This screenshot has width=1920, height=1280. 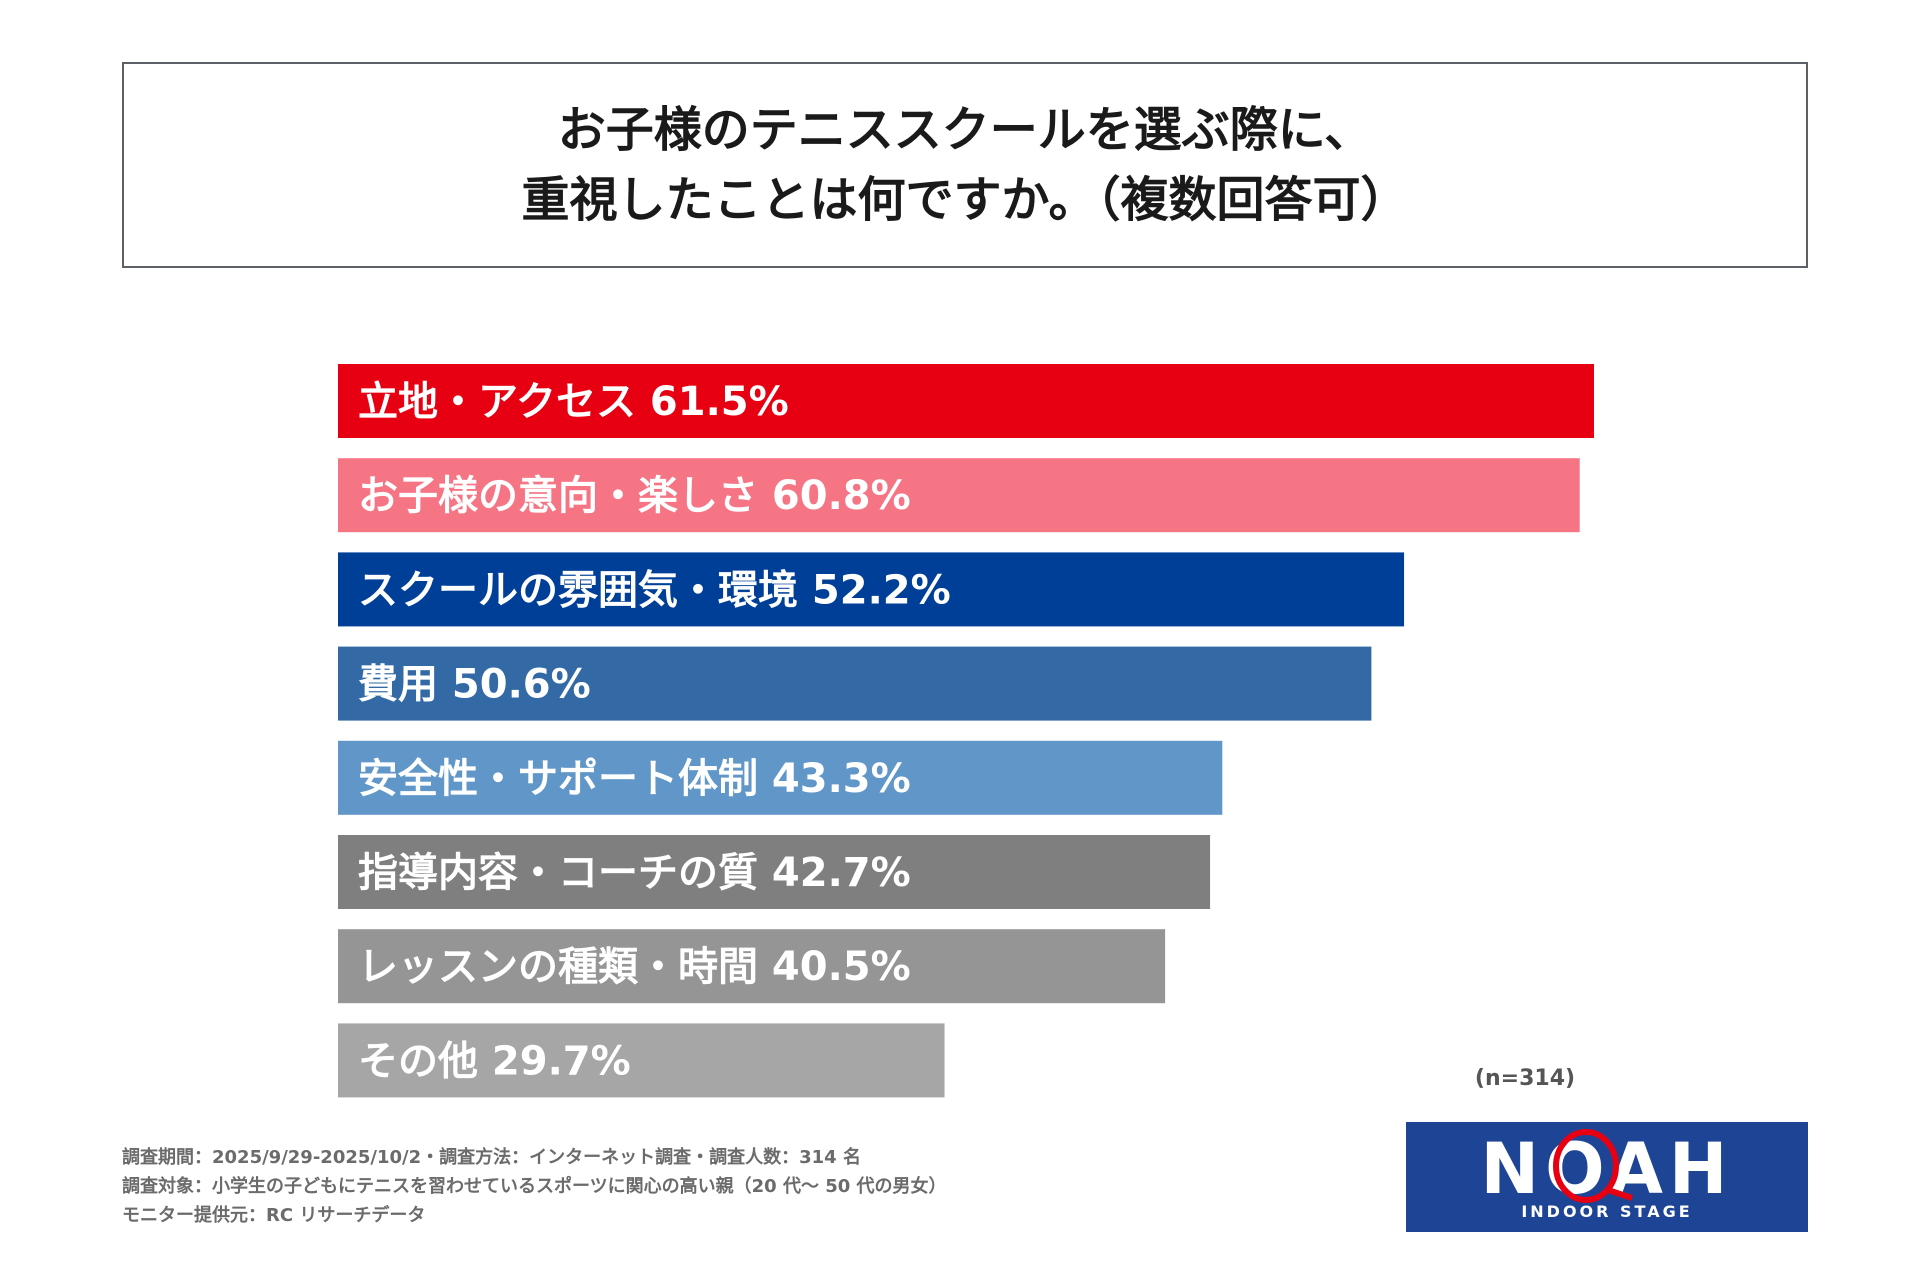 I want to click on racket-head, so click(x=1586, y=1166).